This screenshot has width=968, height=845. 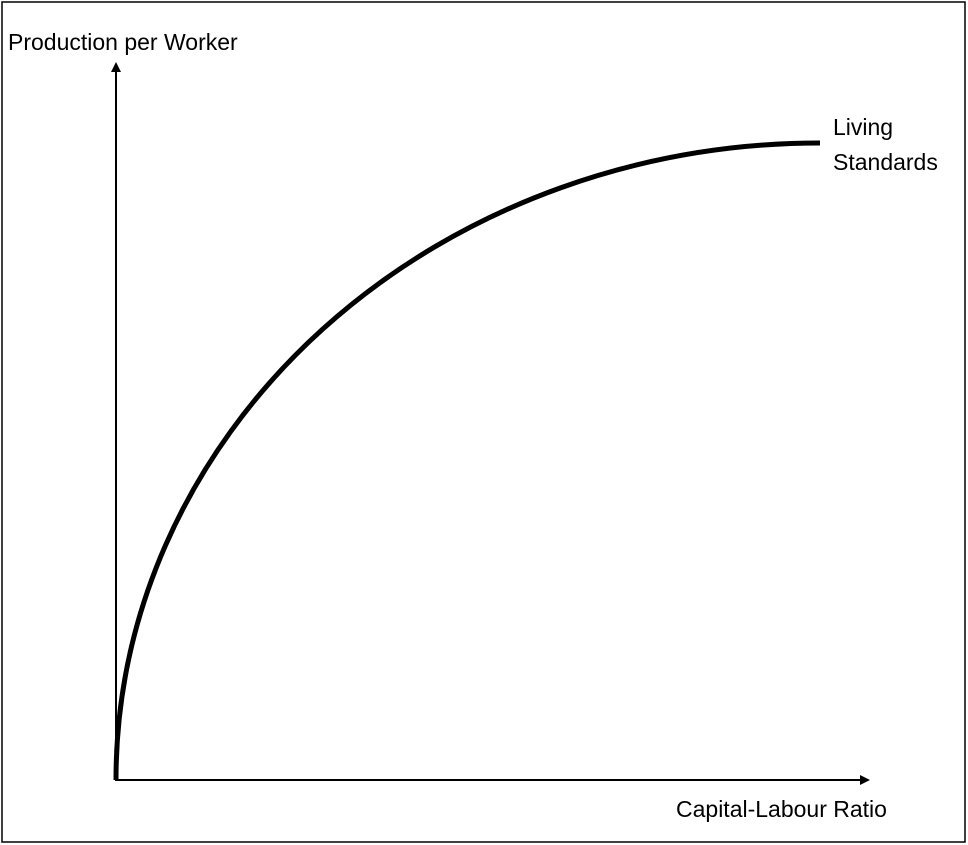 What do you see at coordinates (863, 127) in the screenshot?
I see `curve-label: Living` at bounding box center [863, 127].